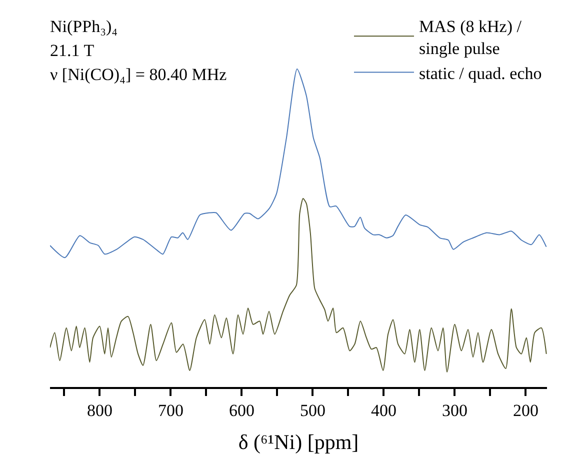 This screenshot has height=458, width=574. What do you see at coordinates (84, 26) in the screenshot?
I see `text: Ni(PPh₃)₄` at bounding box center [84, 26].